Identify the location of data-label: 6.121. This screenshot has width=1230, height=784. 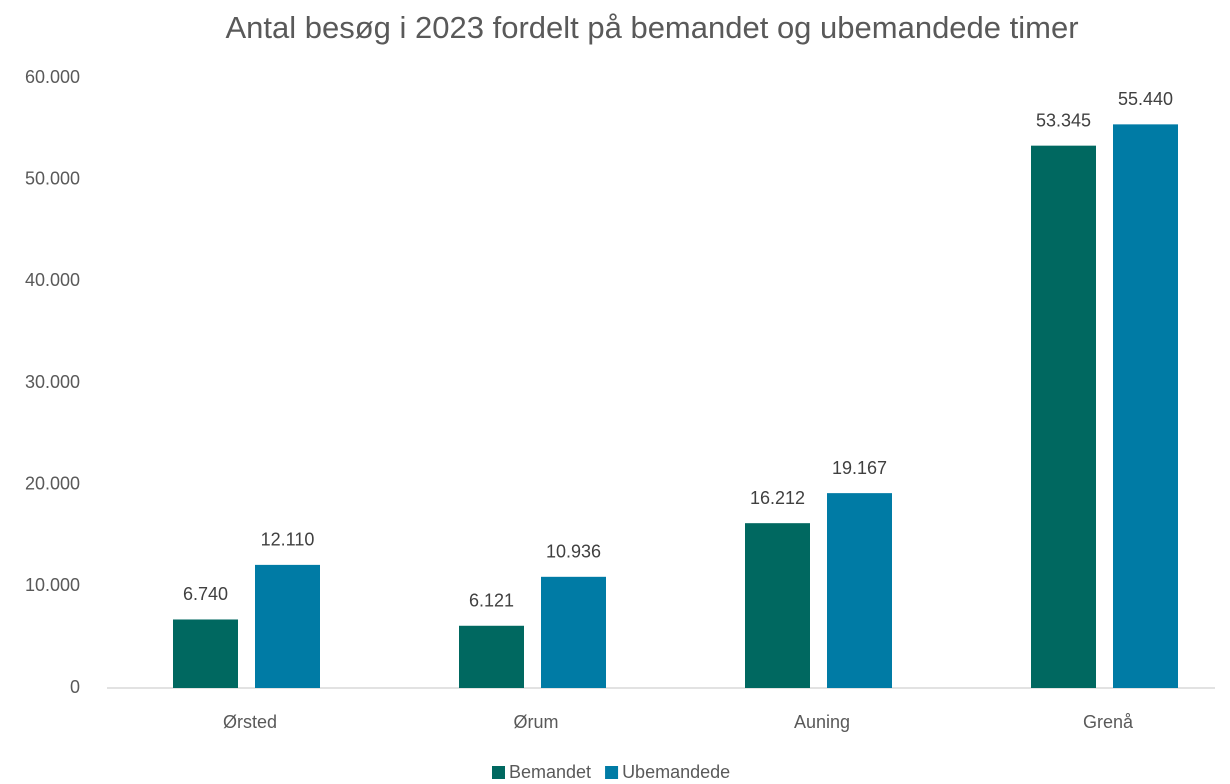
(491, 601).